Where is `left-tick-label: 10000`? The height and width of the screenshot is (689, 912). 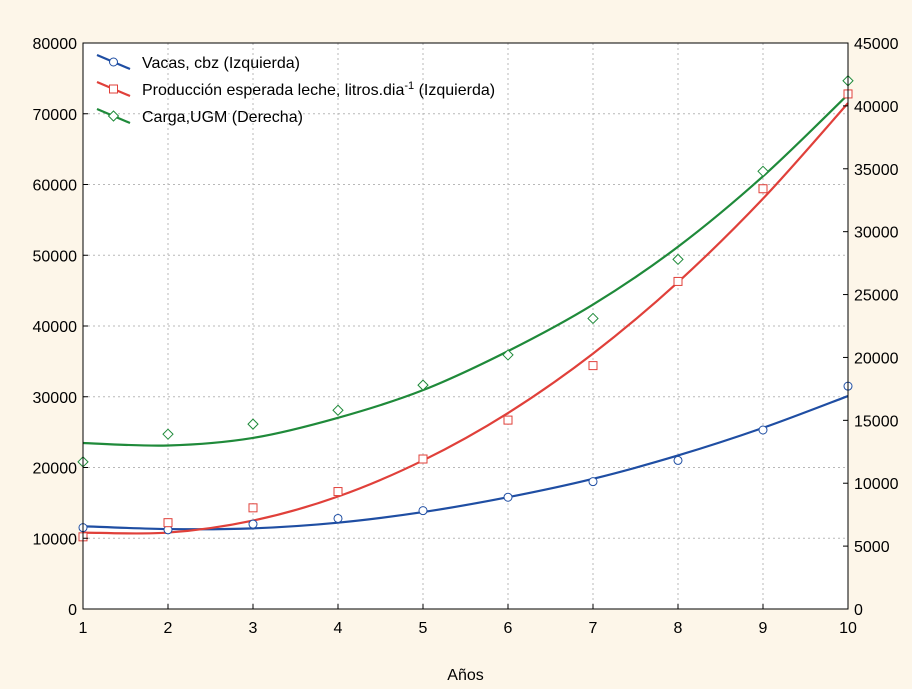 left-tick-label: 10000 is located at coordinates (55, 539).